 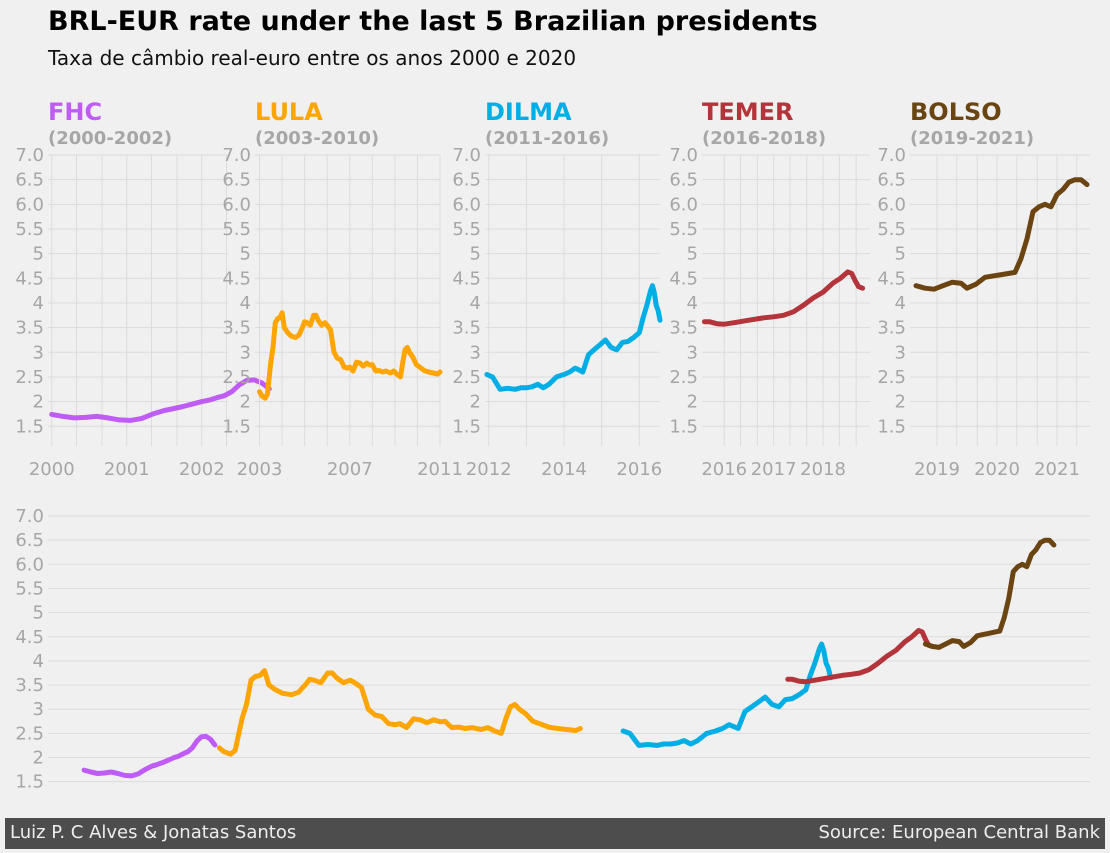 I want to click on combined-y-tick-label: 1.5, so click(x=29, y=782).